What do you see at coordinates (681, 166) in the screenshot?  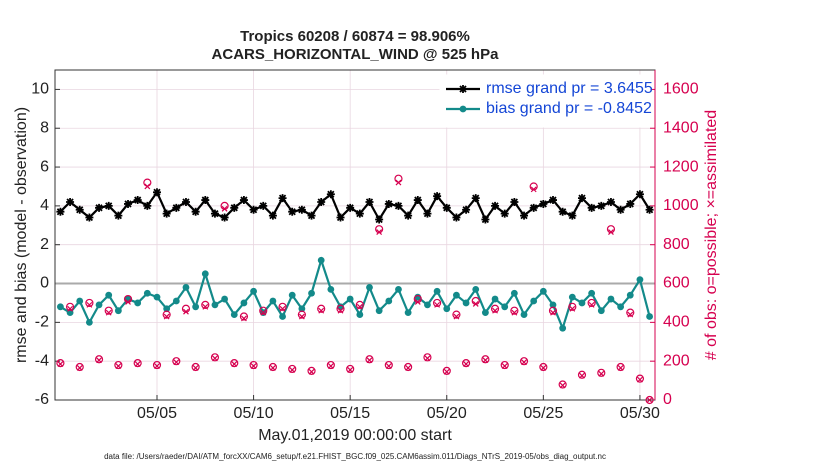 I see `y2-tick-label: 1200` at bounding box center [681, 166].